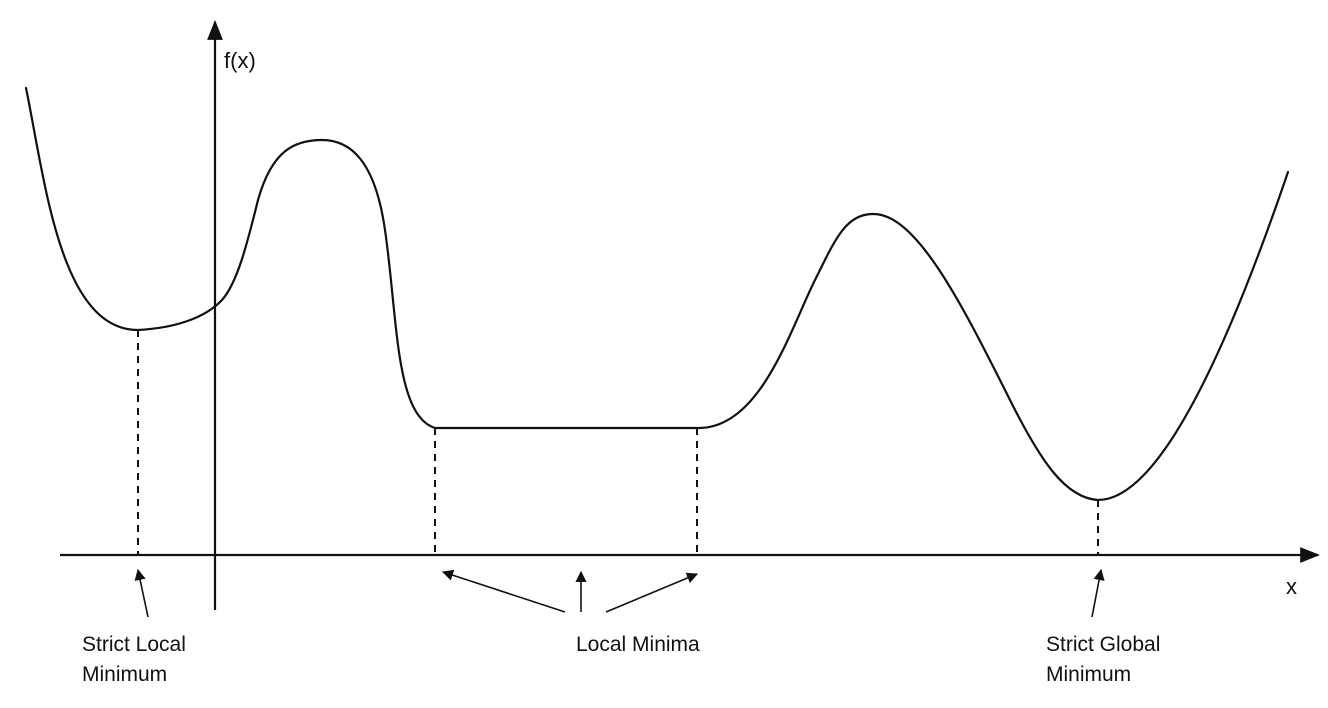 The image size is (1328, 708). Describe the element at coordinates (141, 593) in the screenshot. I see `strict-local-arrow` at that location.